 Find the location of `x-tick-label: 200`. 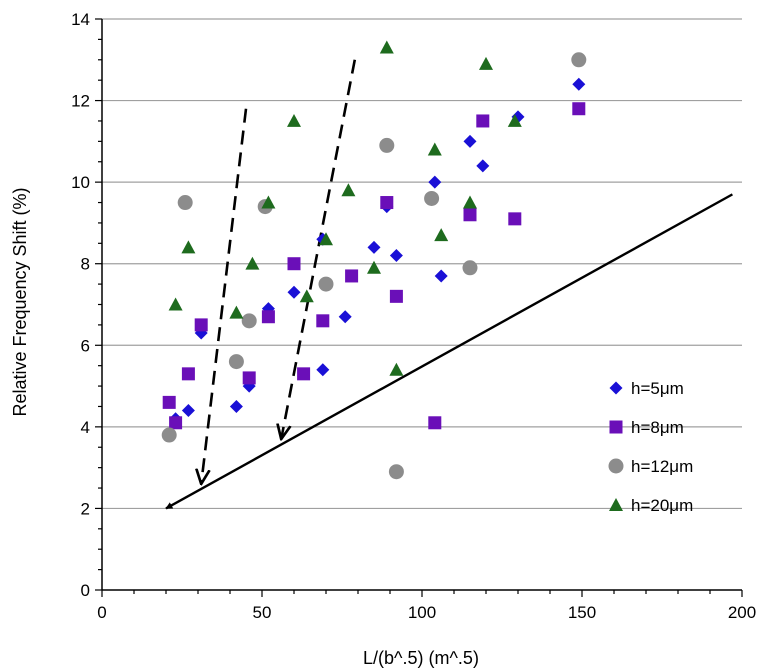

x-tick-label: 200 is located at coordinates (742, 612).